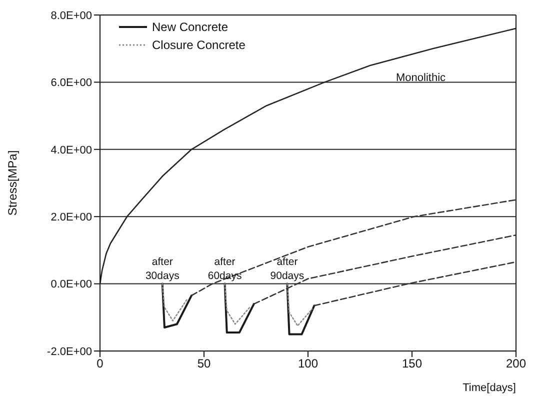  Describe the element at coordinates (71, 83) in the screenshot. I see `y-tick-label: 6.0E+00` at that location.